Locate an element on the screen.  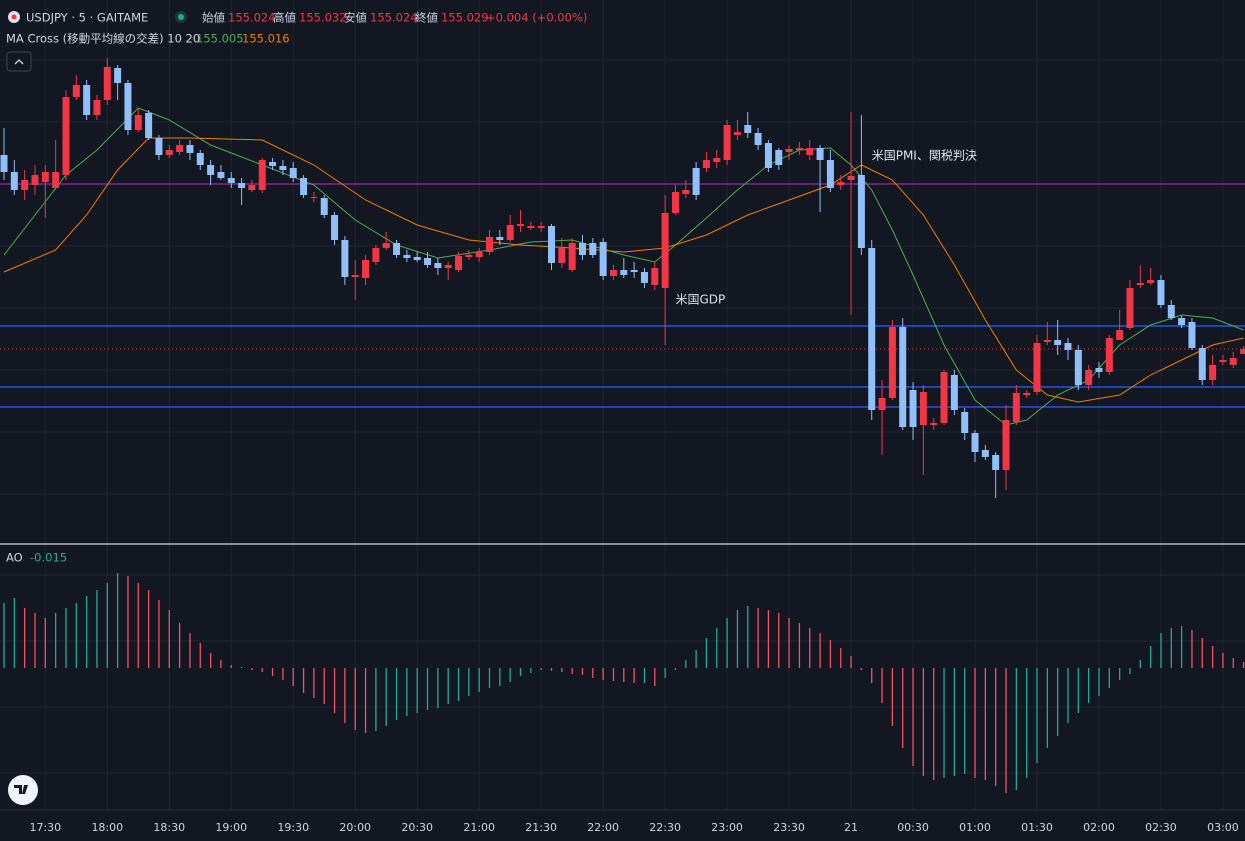
ohlc-value: 155.029 is located at coordinates (465, 18).